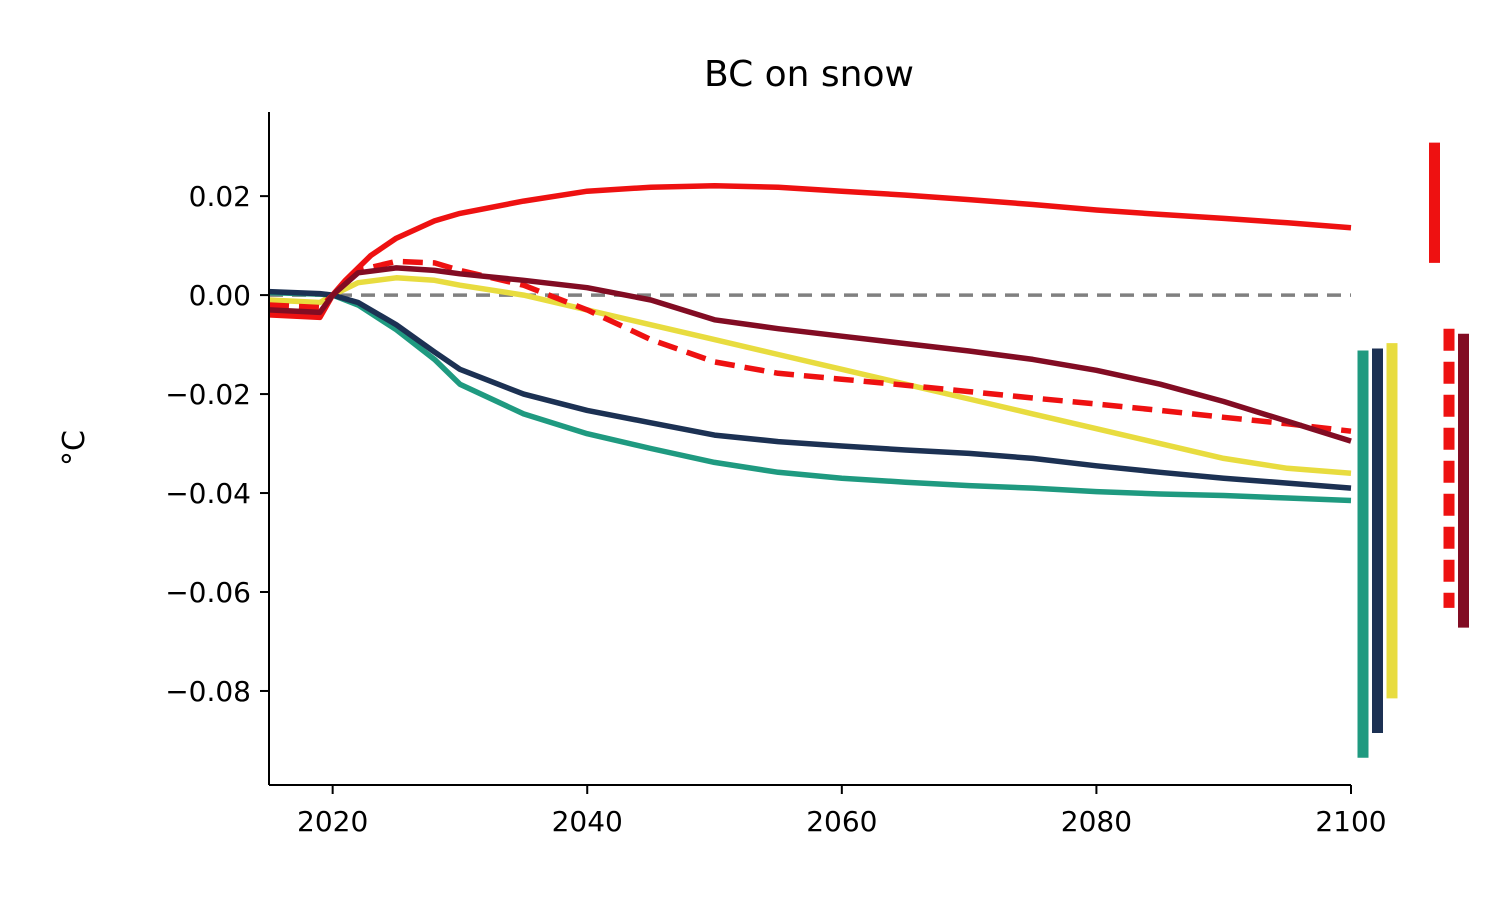 Image resolution: width=1500 pixels, height=900 pixels. Describe the element at coordinates (208, 394) in the screenshot. I see `y-tick-label: −0.02` at that location.